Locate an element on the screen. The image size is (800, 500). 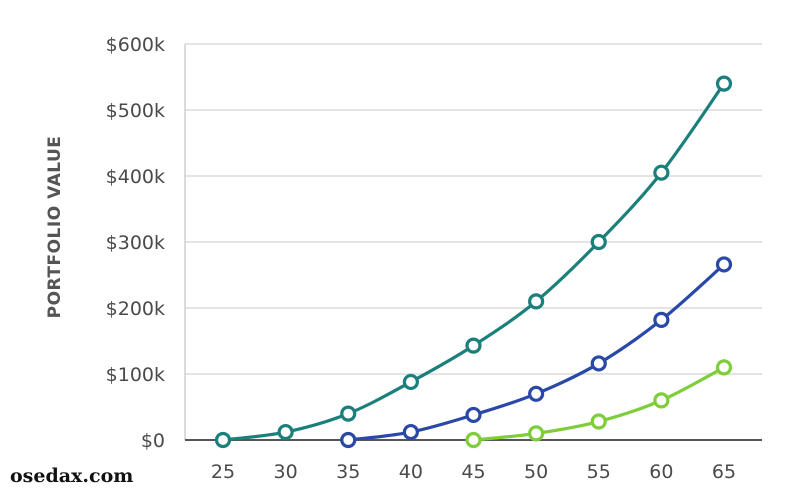
y-tick-label: $200k is located at coordinates (135, 309).